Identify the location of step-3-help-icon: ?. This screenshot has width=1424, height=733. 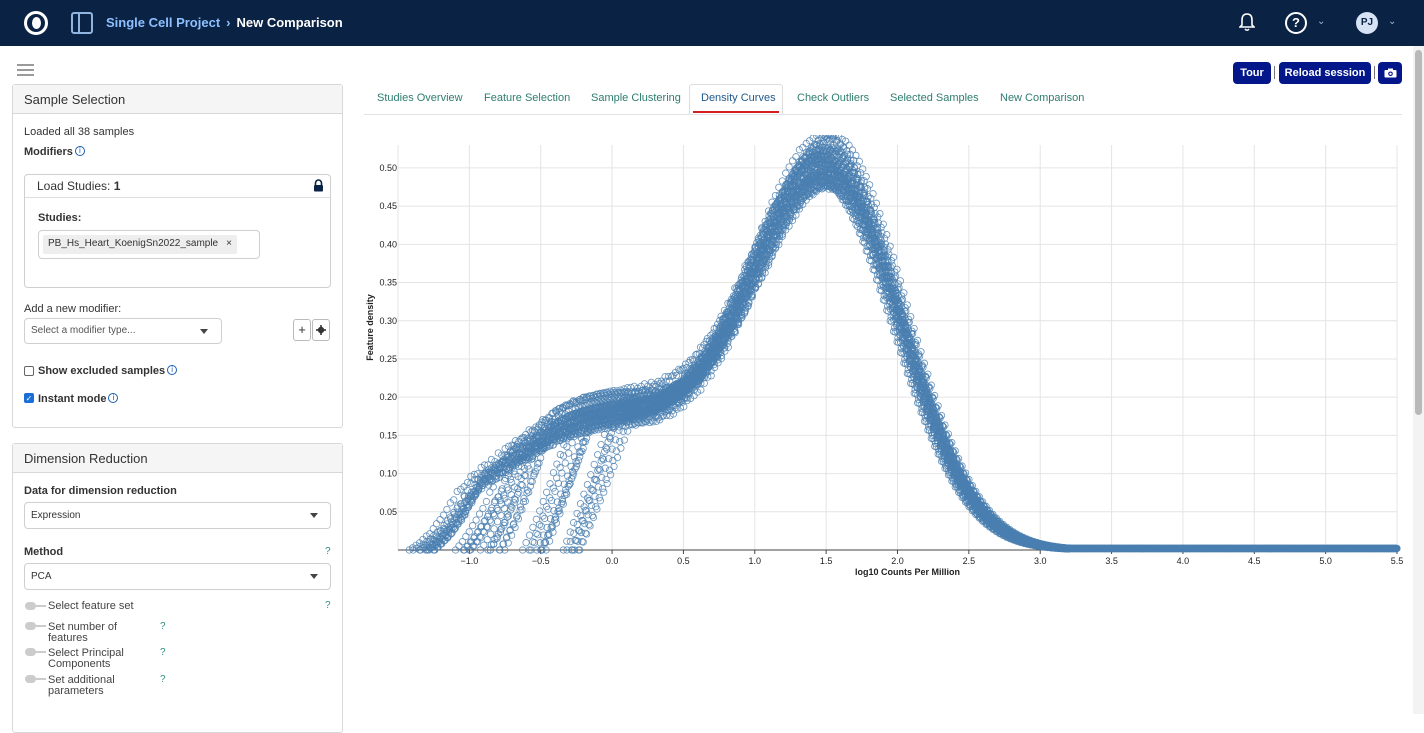
(163, 652).